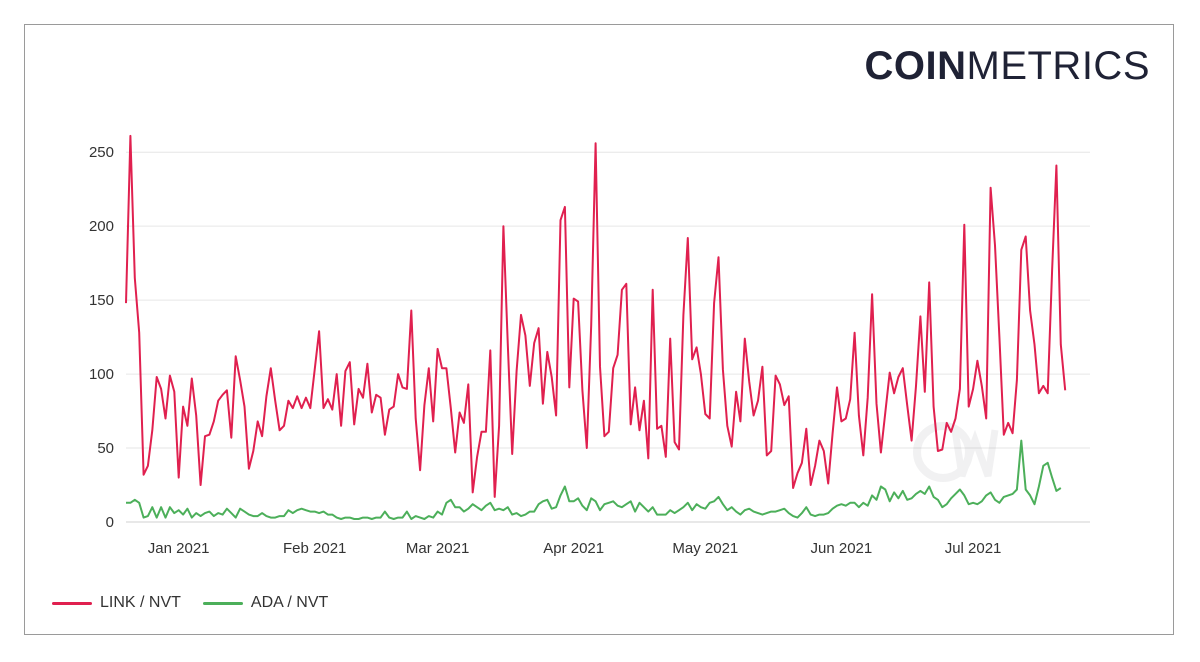 The width and height of the screenshot is (1200, 662). What do you see at coordinates (842, 548) in the screenshot?
I see `x-tick-label: Jun 2021` at bounding box center [842, 548].